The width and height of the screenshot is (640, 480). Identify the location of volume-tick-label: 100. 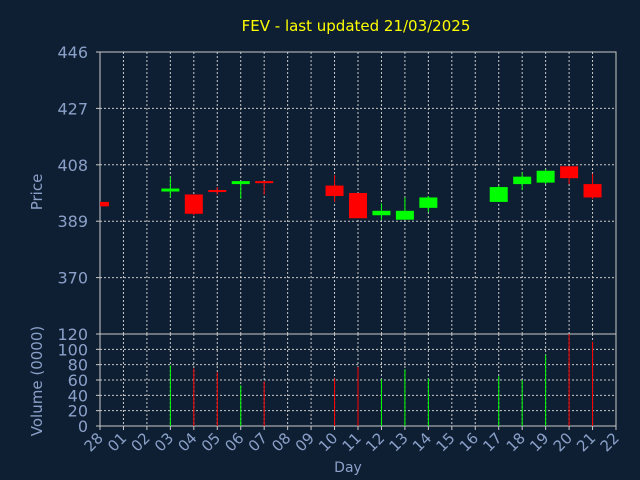
(72, 349).